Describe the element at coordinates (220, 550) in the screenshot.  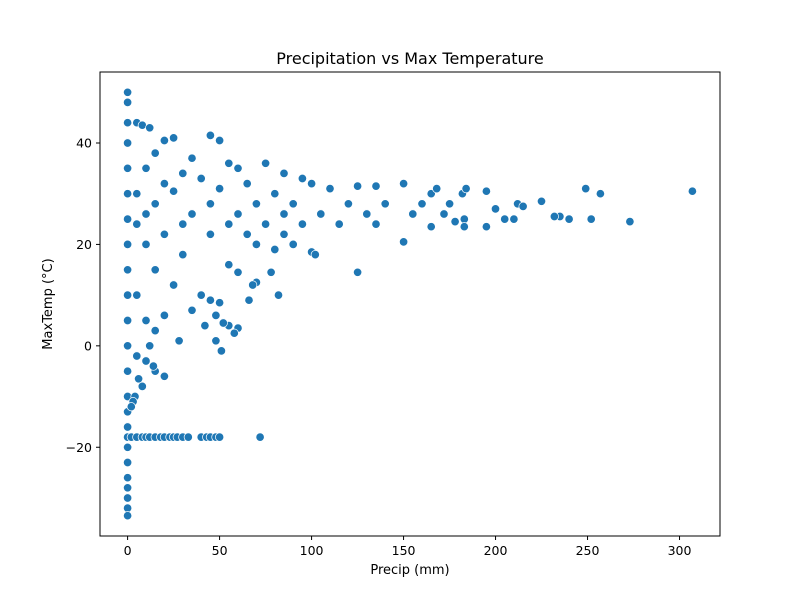
I see `x-tick-label: 50` at that location.